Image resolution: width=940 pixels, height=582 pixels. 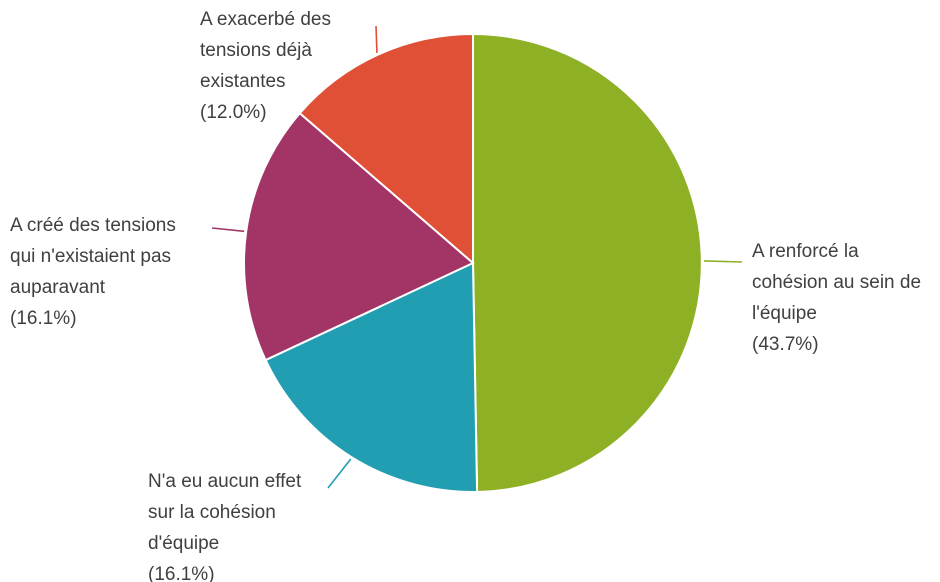 I want to click on slice-label-line: sur la cohésion, so click(x=212, y=512).